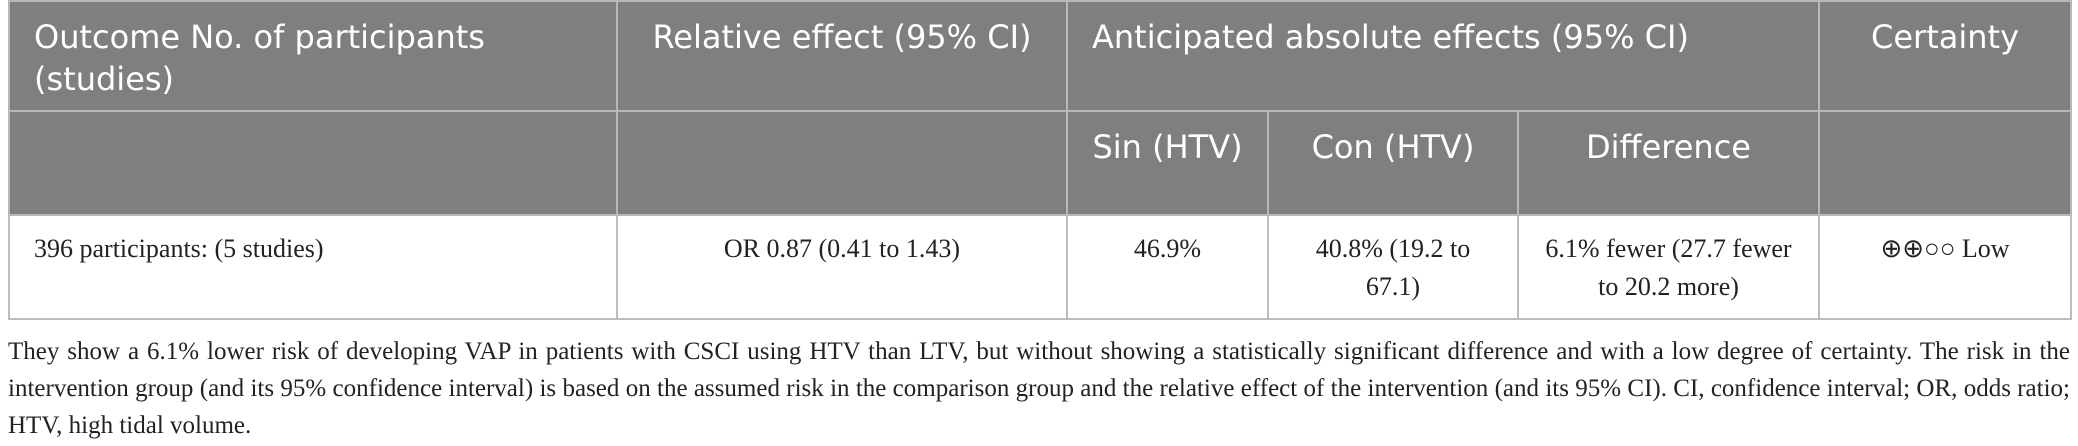  Describe the element at coordinates (842, 56) in the screenshot. I see `header-relative-effect: Relative effect (95% CI)` at that location.